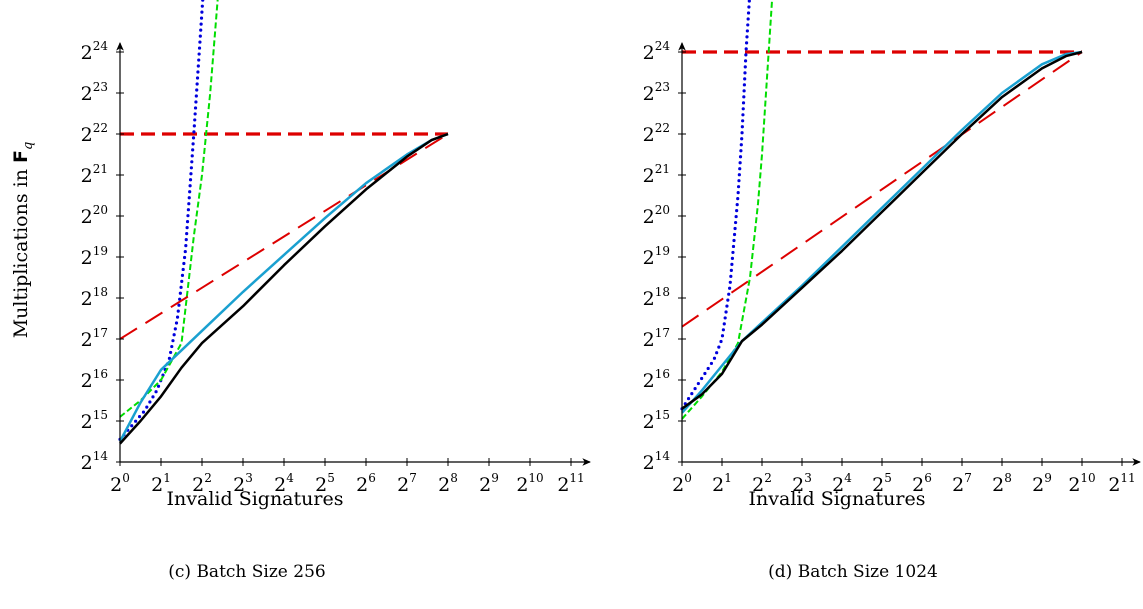 This screenshot has height=609, width=1143. What do you see at coordinates (28, 146) in the screenshot?
I see `y-axis-title-sub: q` at bounding box center [28, 146].